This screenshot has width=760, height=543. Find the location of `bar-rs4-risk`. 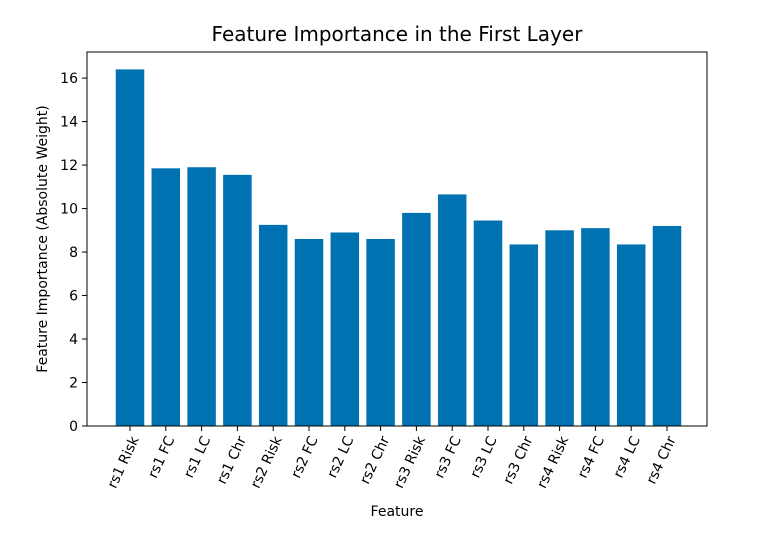

bar-rs4-risk is located at coordinates (559, 328).